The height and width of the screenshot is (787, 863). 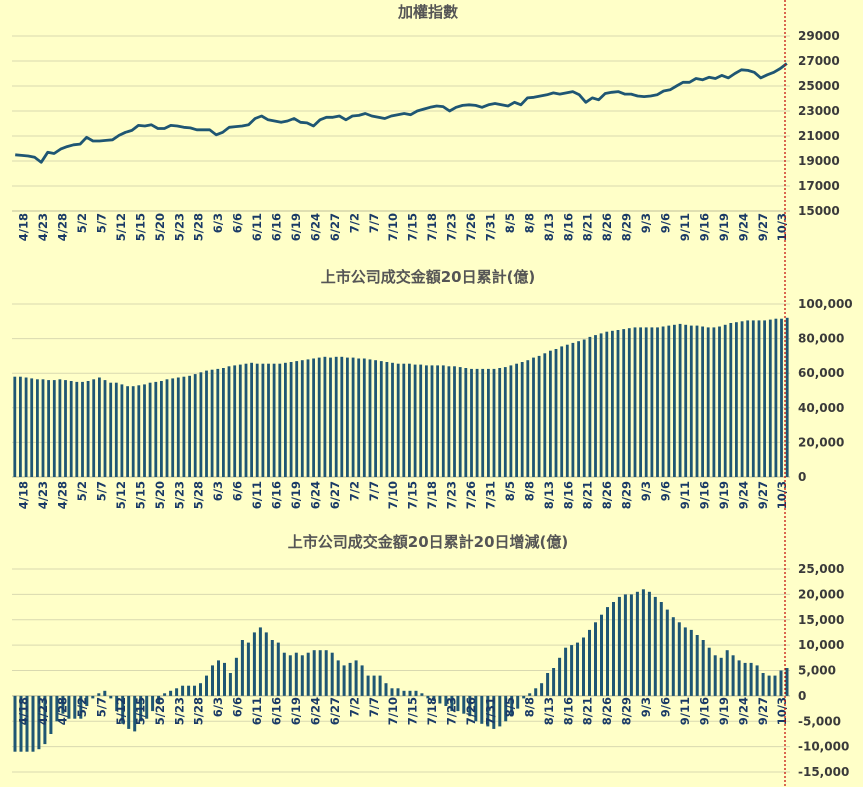 I want to click on x-tick-label: 6/11, so click(x=257, y=227).